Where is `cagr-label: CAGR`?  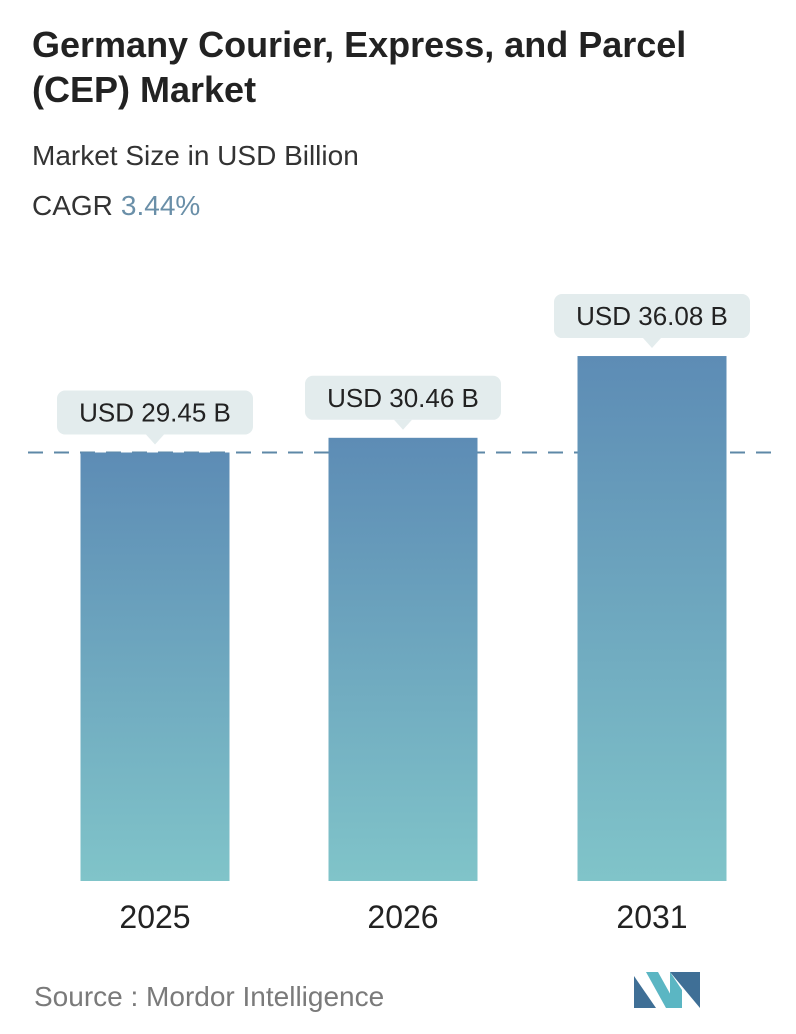
cagr-label: CAGR is located at coordinates (72, 205).